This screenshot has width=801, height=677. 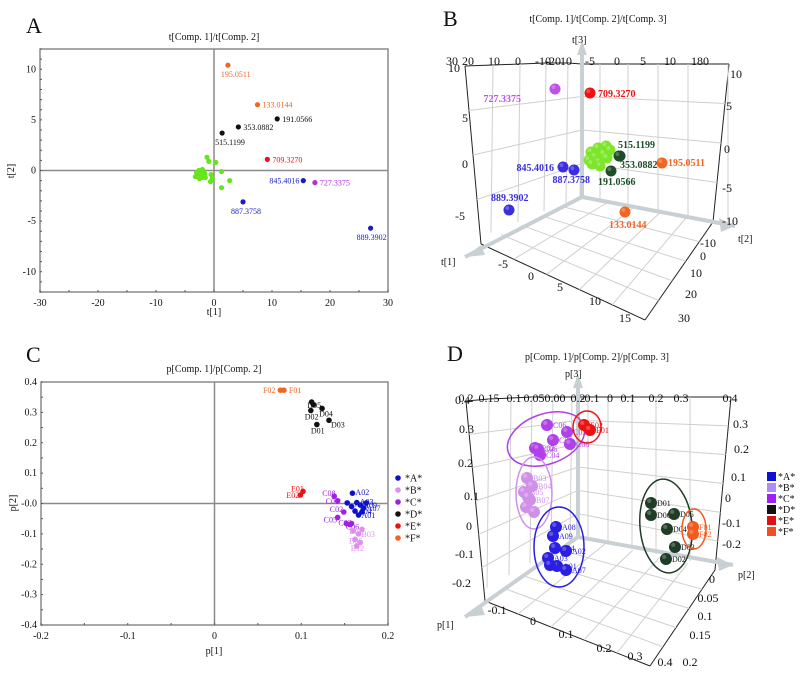 What do you see at coordinates (542, 500) in the screenshot?
I see `data-point-label: B07` at bounding box center [542, 500].